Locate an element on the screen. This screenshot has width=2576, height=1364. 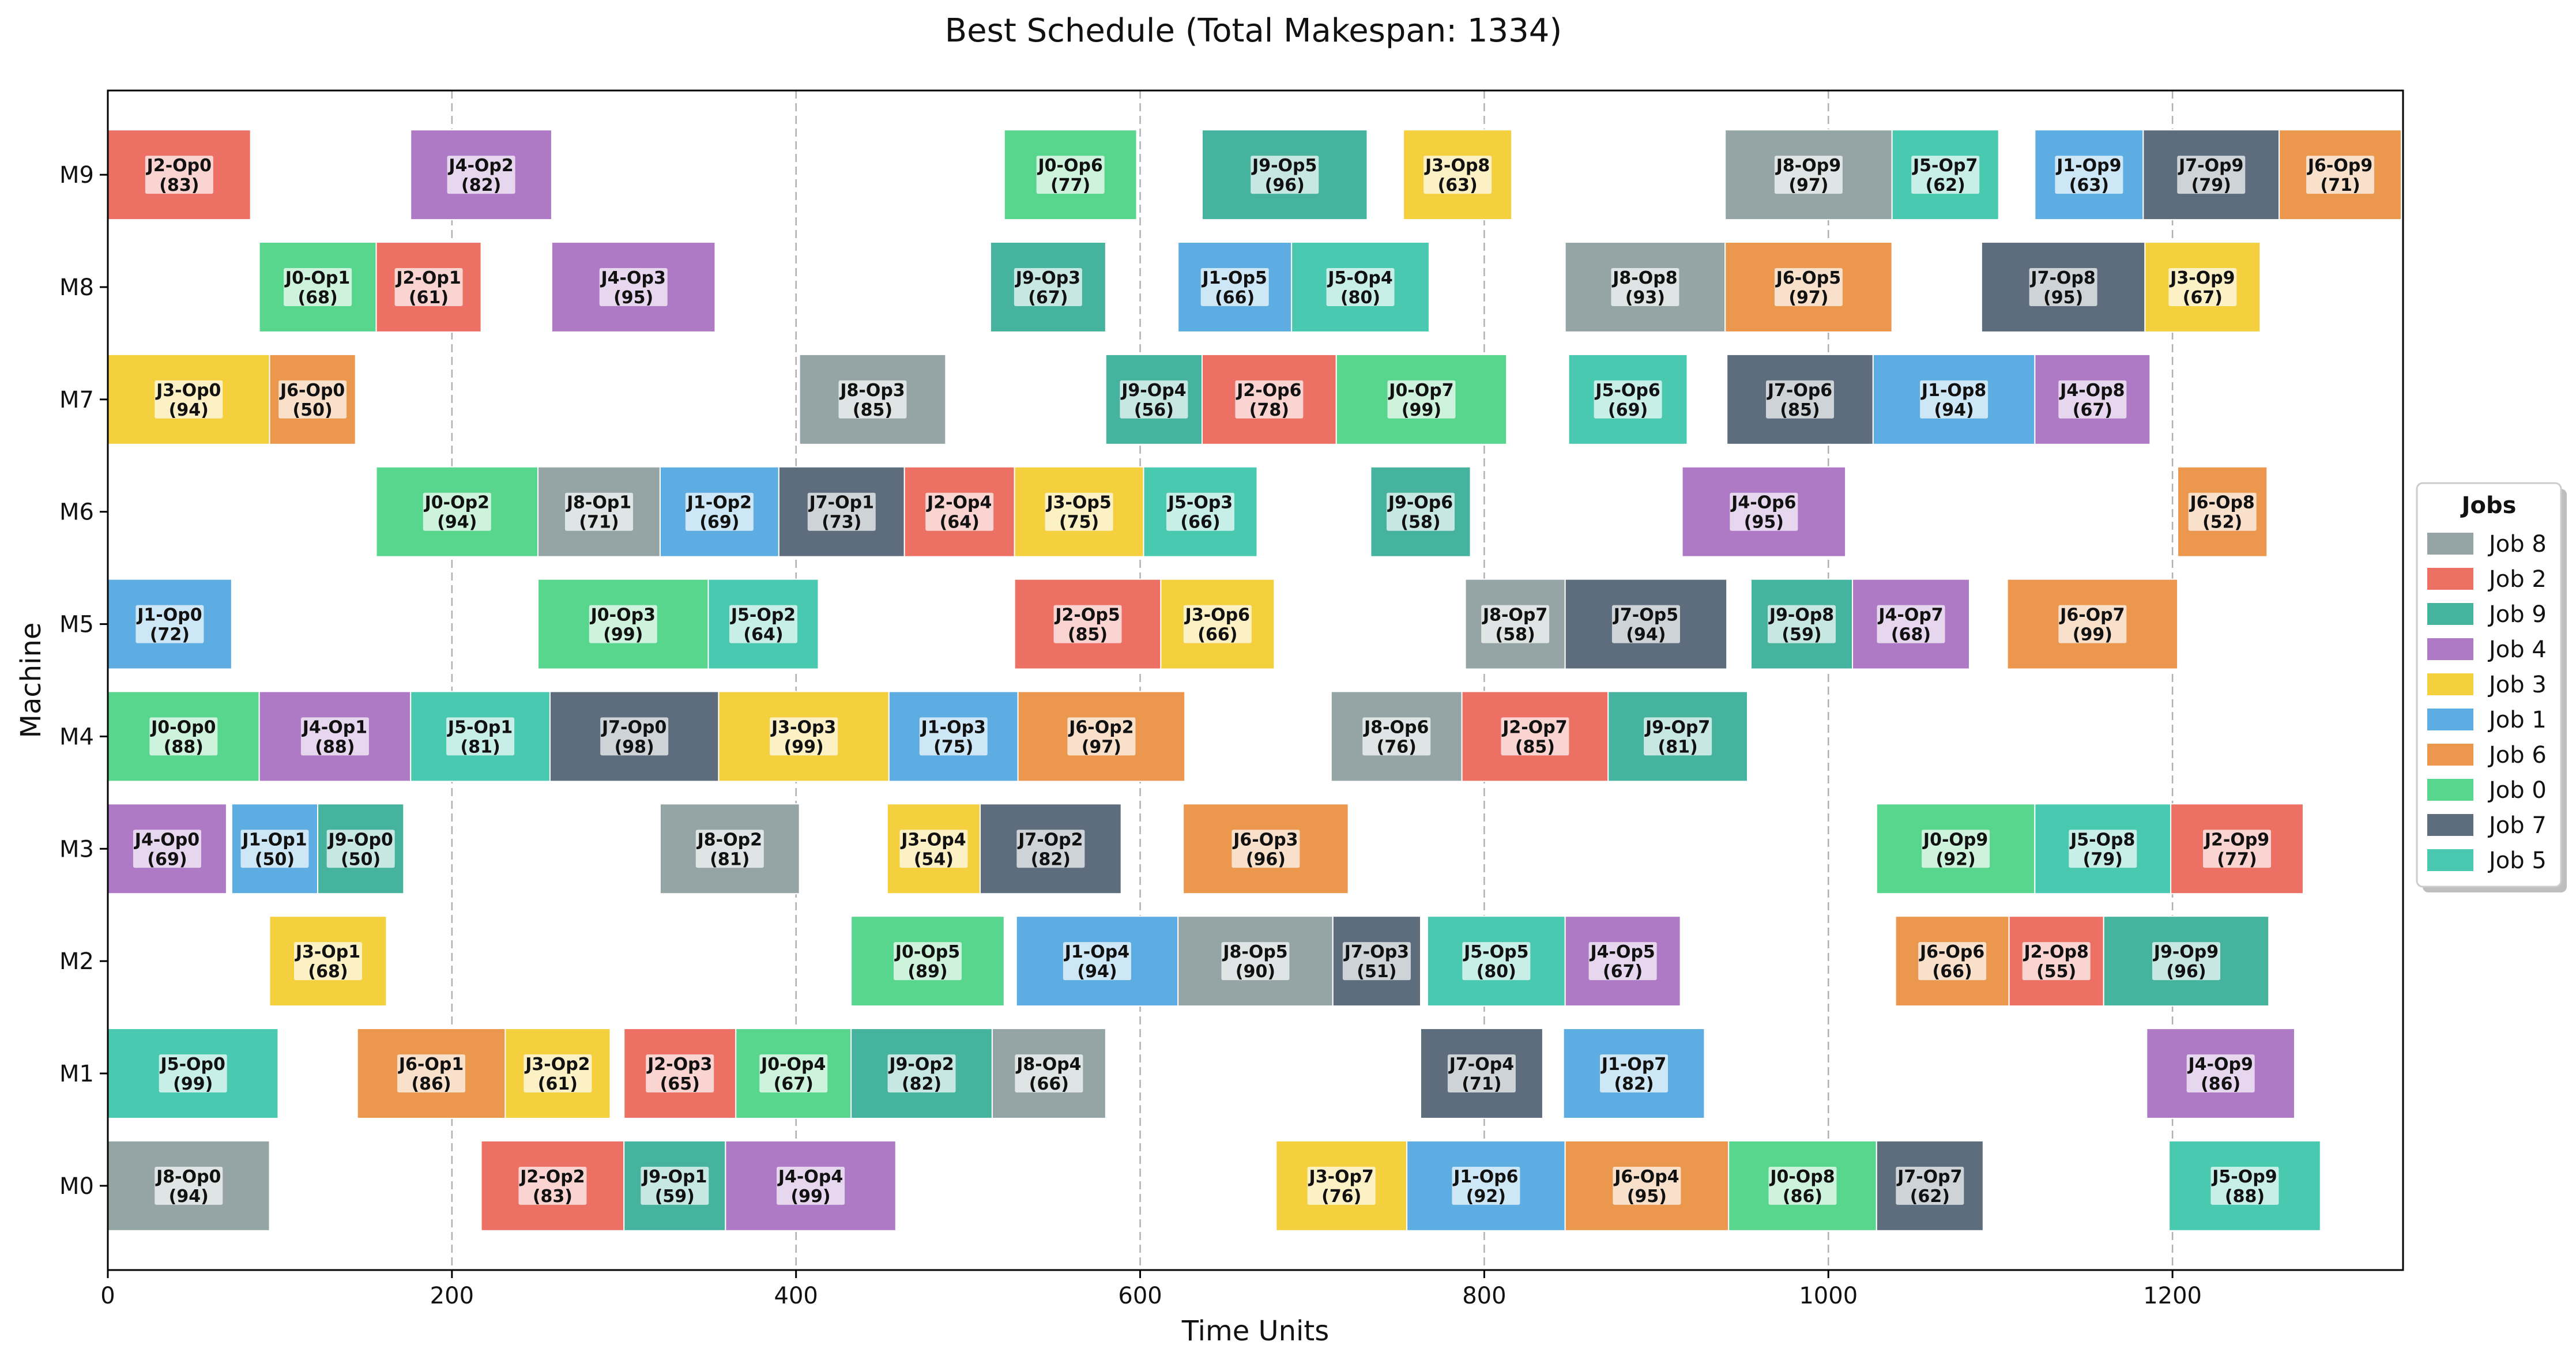
bar-label-duration: (58) is located at coordinates (1515, 635).